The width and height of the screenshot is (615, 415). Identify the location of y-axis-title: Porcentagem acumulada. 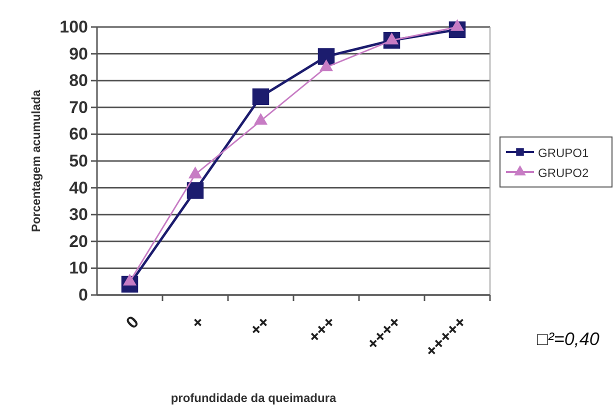
(36, 161).